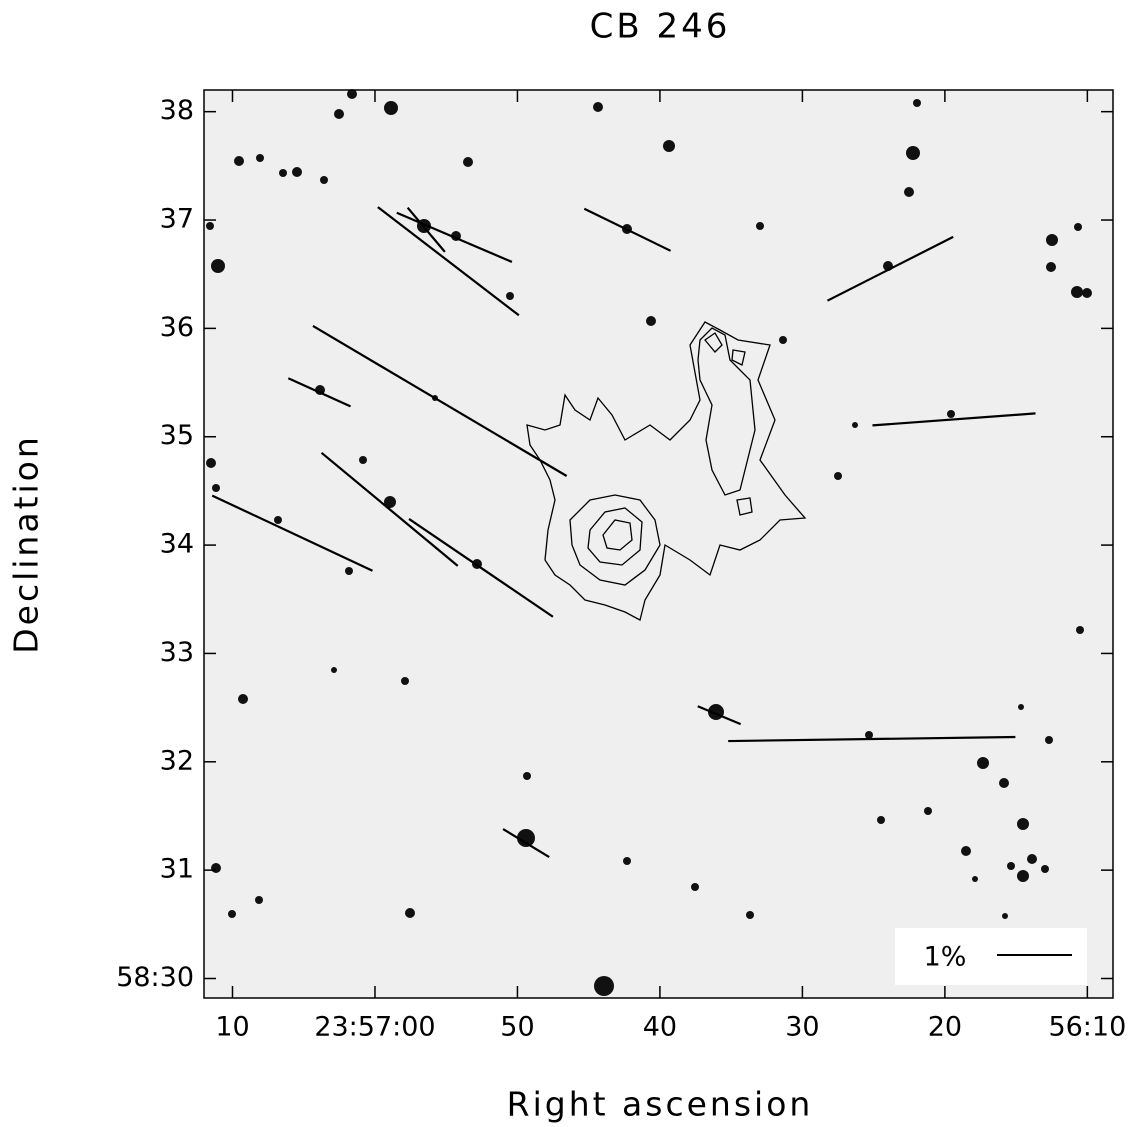 The width and height of the screenshot is (1136, 1127). What do you see at coordinates (177, 544) in the screenshot?
I see `y-tick-label: 34` at bounding box center [177, 544].